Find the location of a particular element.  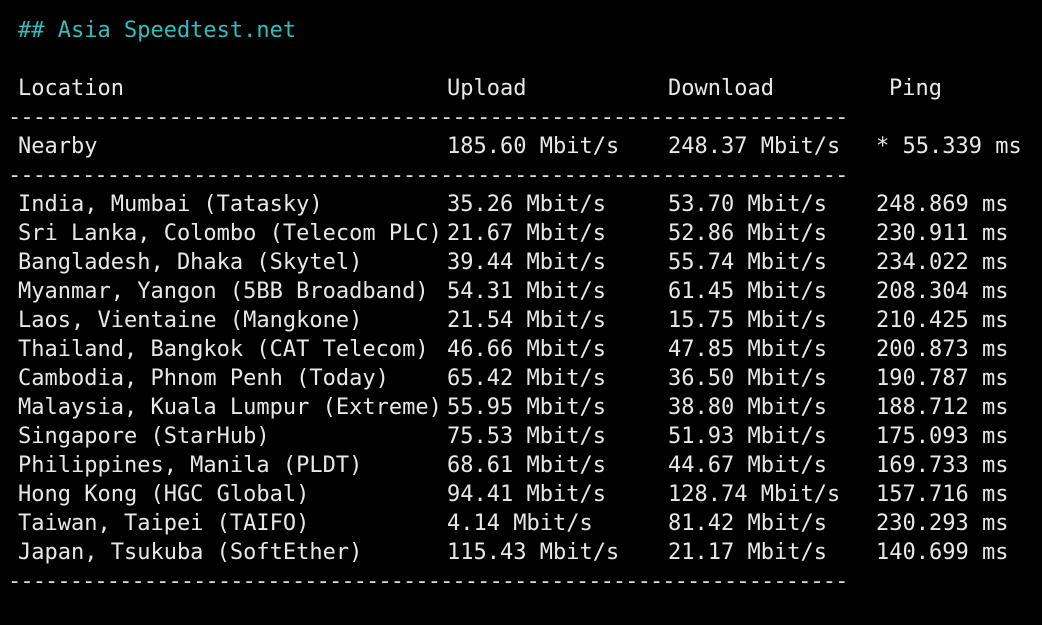

cell-ping: 157.716 ms is located at coordinates (942, 494).